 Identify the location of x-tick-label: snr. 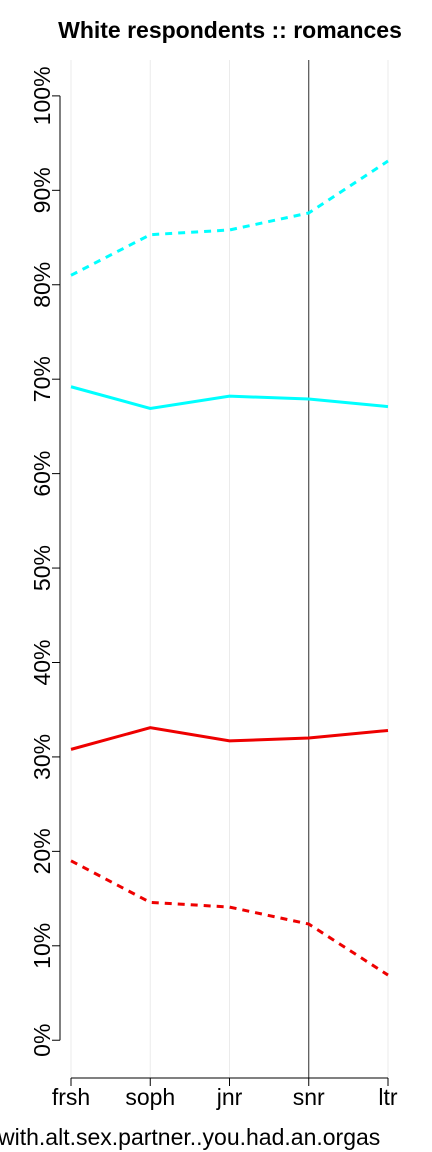
(309, 1097).